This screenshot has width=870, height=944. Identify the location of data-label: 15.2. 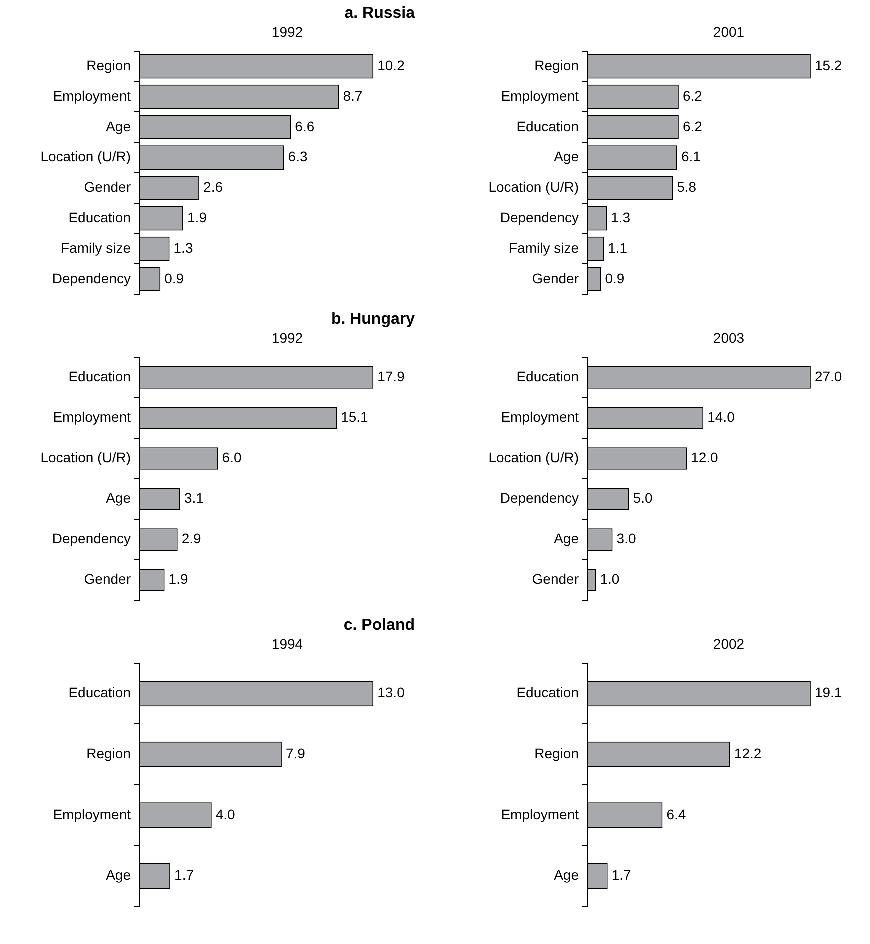
(828, 65).